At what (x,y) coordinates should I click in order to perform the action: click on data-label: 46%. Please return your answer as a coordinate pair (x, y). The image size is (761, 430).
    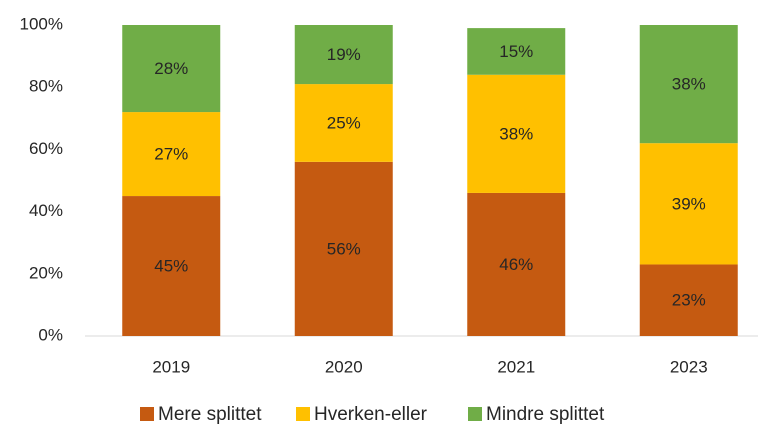
    Looking at the image, I should click on (516, 264).